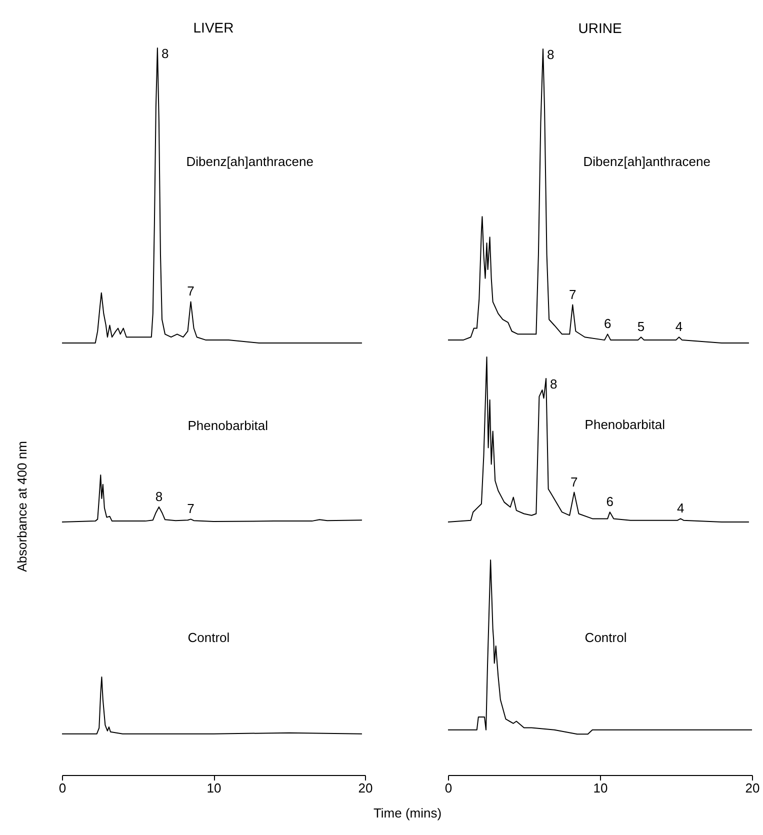 Image resolution: width=763 pixels, height=835 pixels. Describe the element at coordinates (228, 425) in the screenshot. I see `text: Phenobarbital` at that location.